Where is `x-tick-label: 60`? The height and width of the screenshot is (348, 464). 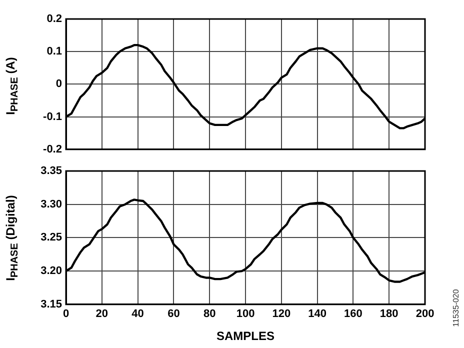 x-tick-label: 60 is located at coordinates (174, 314).